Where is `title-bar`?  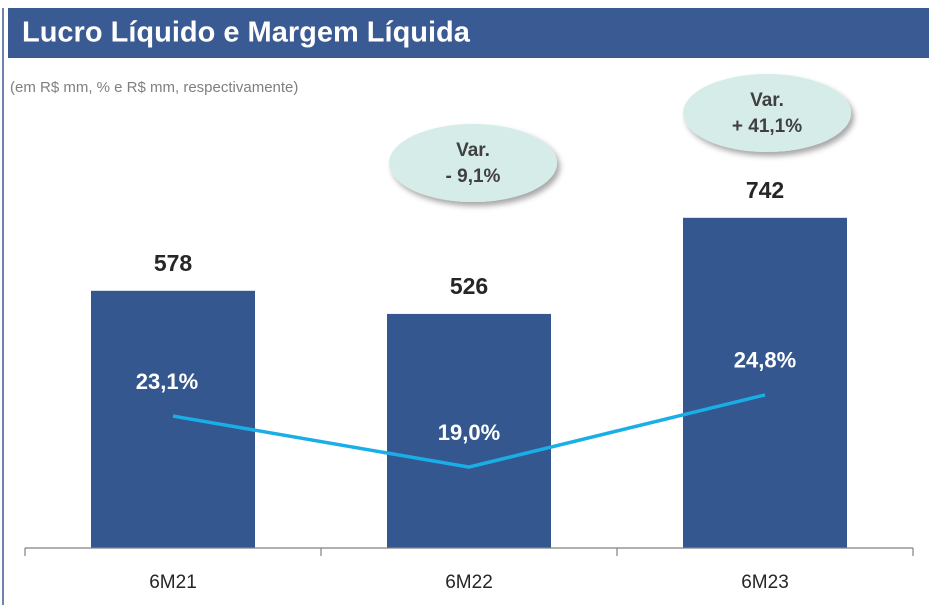 title-bar is located at coordinates (468, 33).